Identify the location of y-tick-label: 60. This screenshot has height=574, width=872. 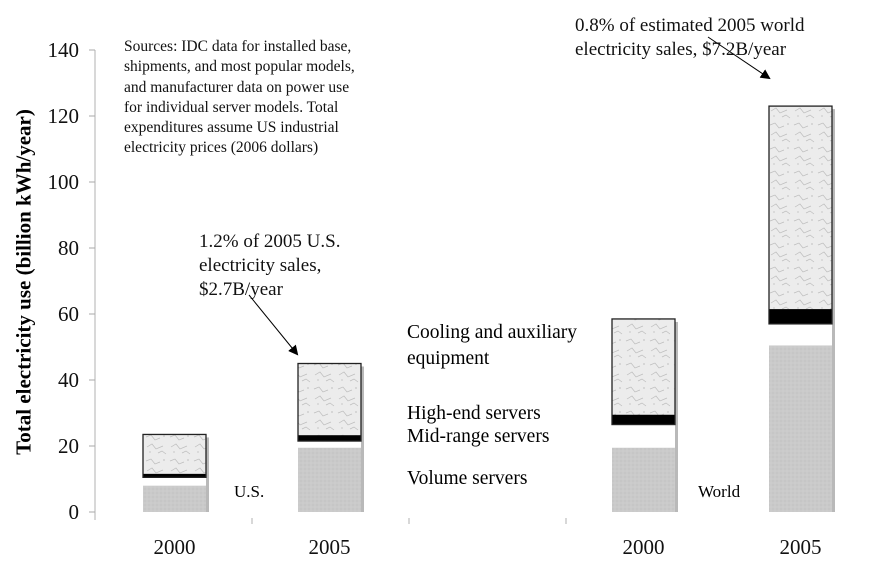
(68, 314).